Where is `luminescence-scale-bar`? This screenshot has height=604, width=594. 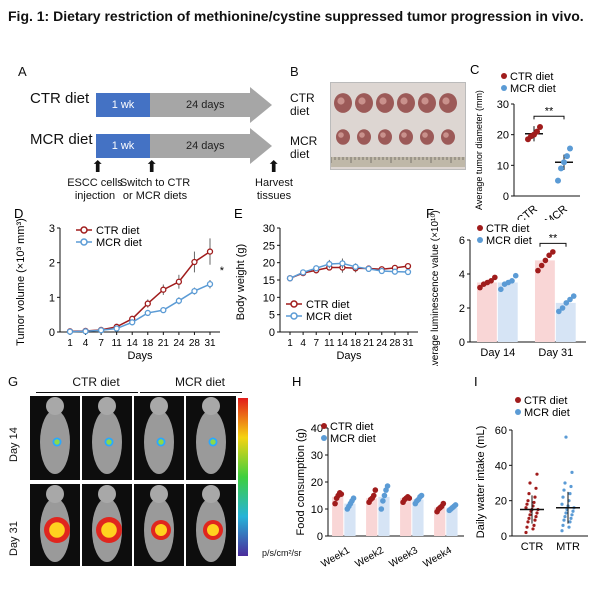 luminescence-scale-bar is located at coordinates (243, 477).